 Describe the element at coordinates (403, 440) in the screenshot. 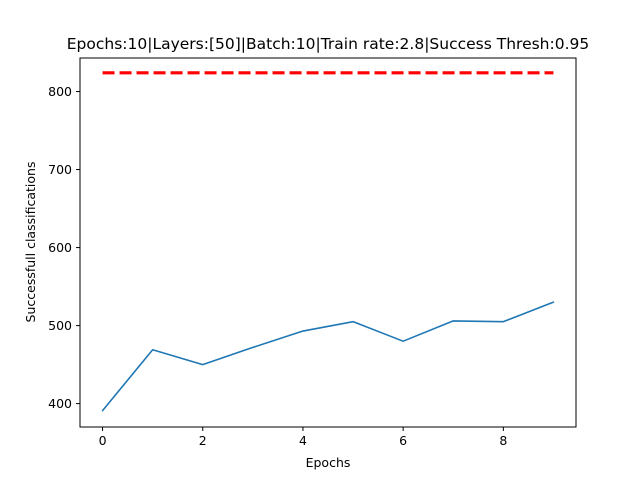

I see `x-tick-label: 6` at that location.